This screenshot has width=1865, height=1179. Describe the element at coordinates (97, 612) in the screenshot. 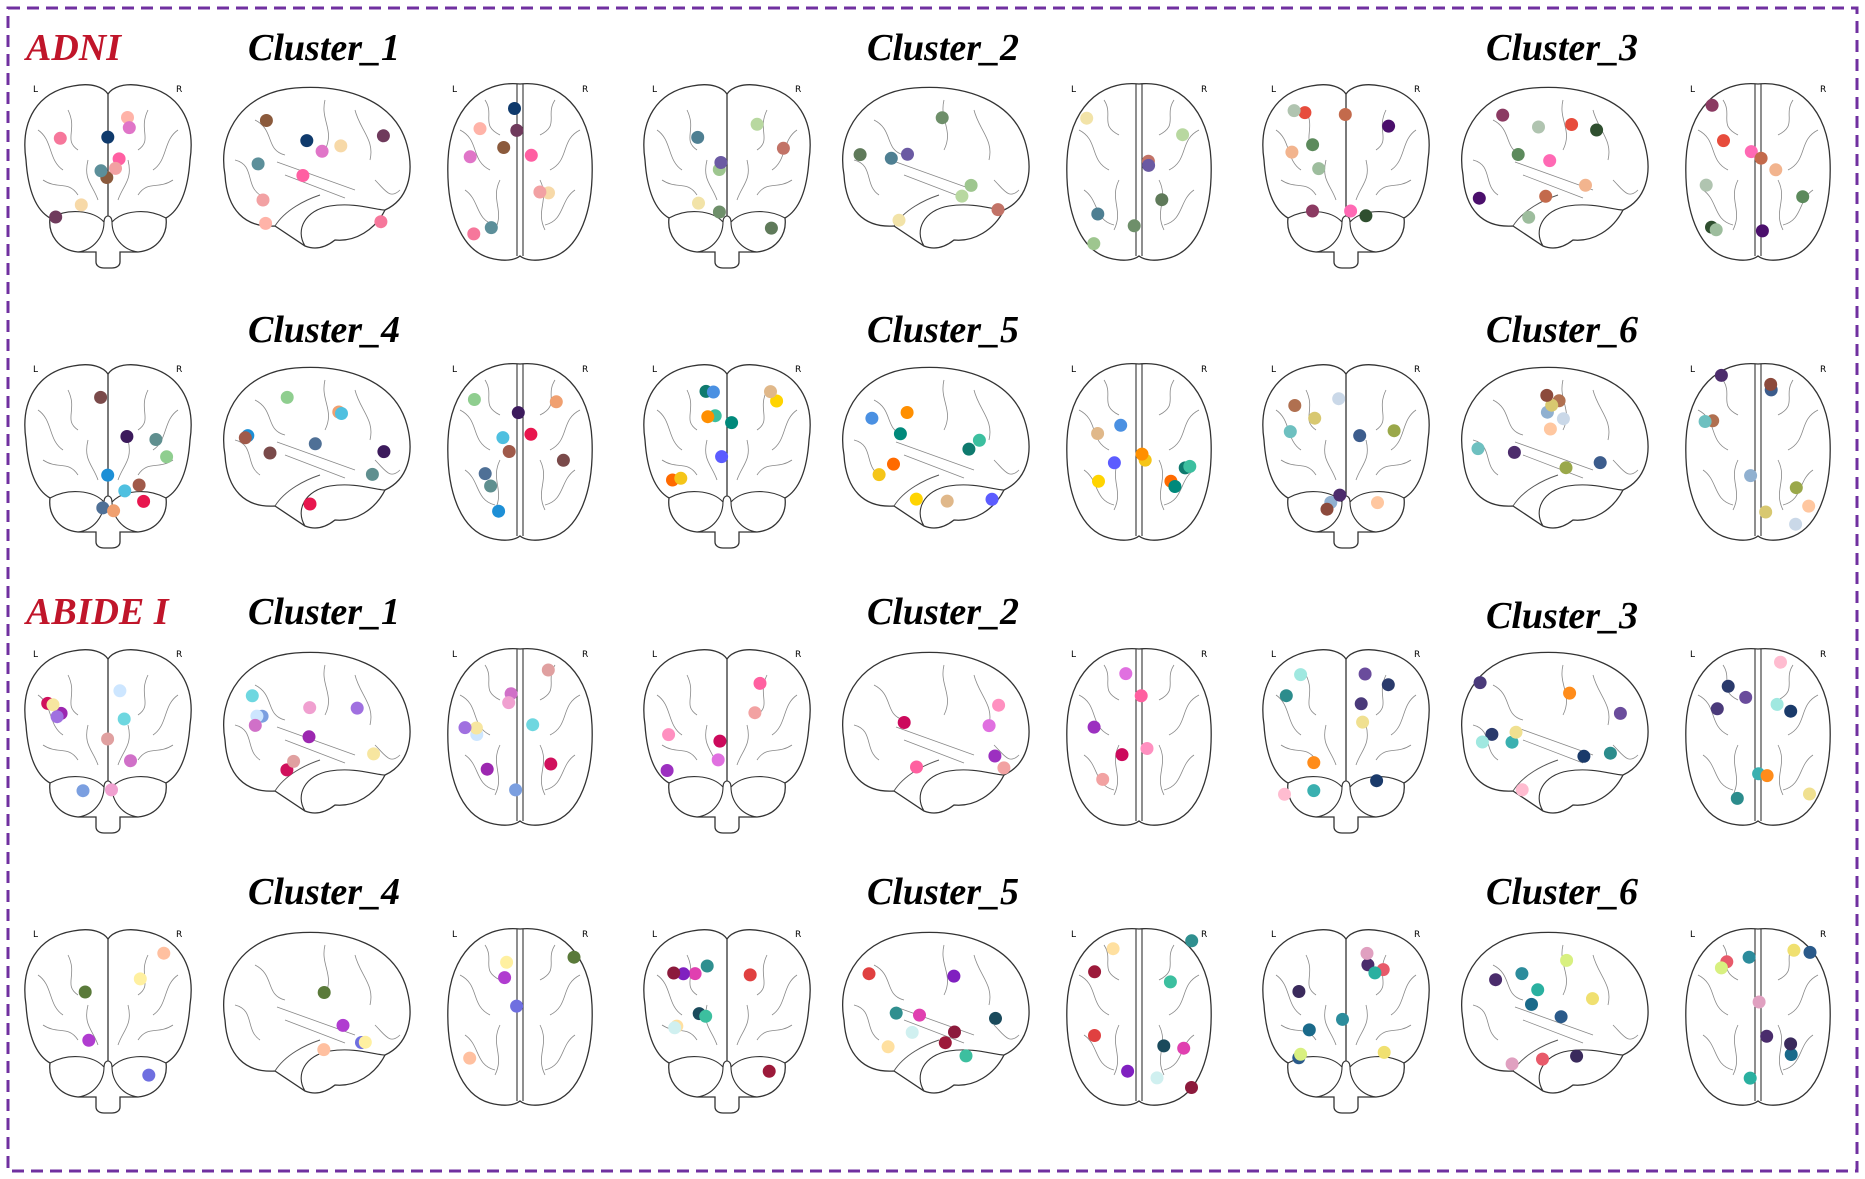

I see `dataset-label-abide: ABIDE I` at that location.